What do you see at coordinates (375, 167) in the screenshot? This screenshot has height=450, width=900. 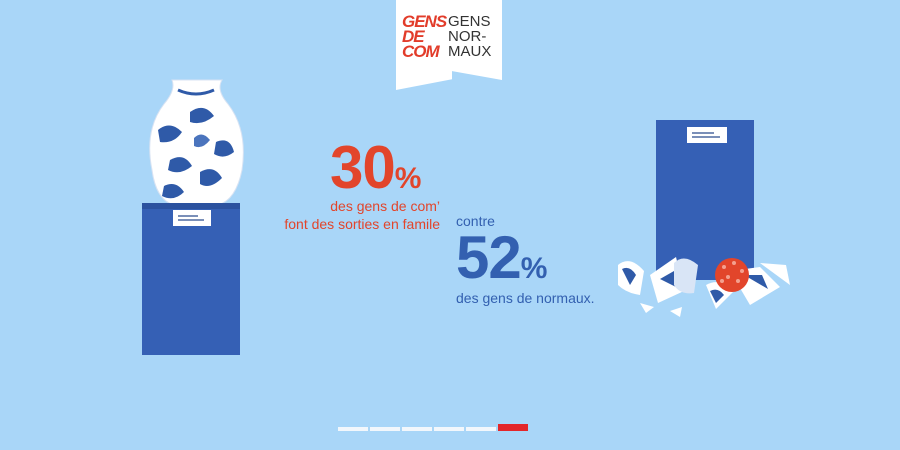 I see `stat-gens-de-com-value: 30%` at bounding box center [375, 167].